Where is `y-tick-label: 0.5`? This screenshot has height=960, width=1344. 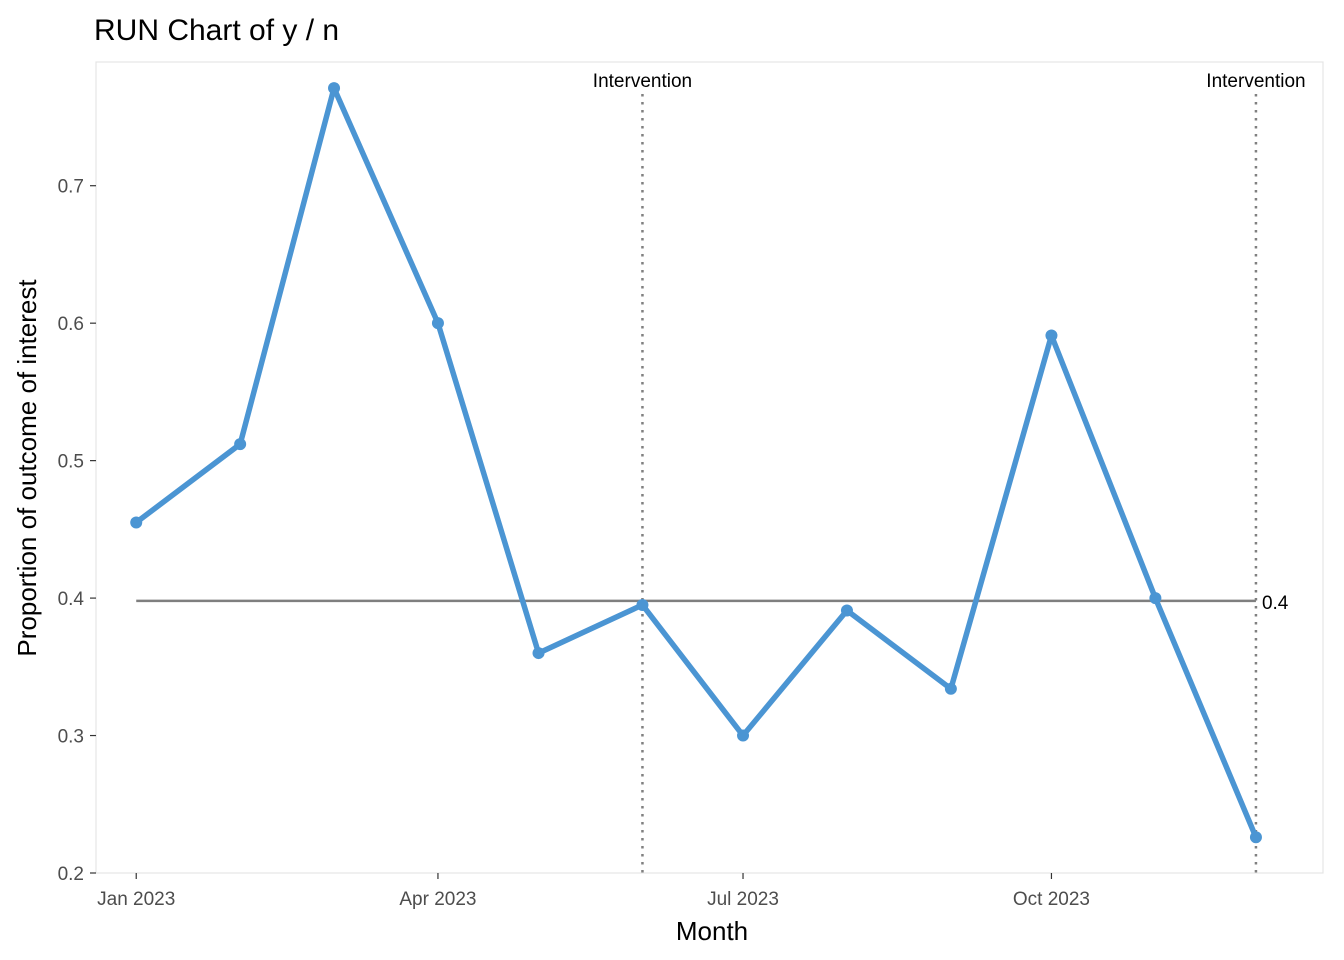 y-tick-label: 0.5 is located at coordinates (71, 462).